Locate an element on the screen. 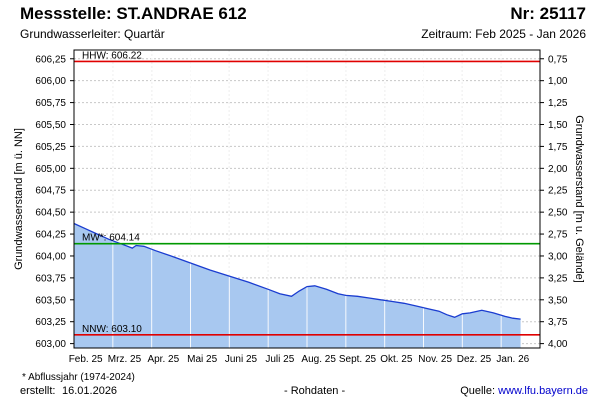  x-tick-label: Okt. 25 is located at coordinates (396, 359).